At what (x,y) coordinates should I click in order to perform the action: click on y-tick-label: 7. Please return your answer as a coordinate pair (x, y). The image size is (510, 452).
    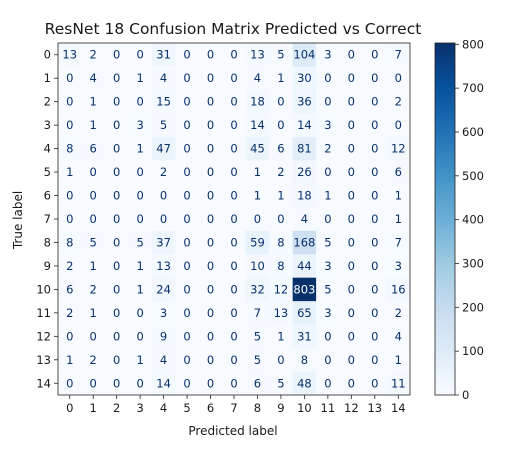
    Looking at the image, I should click on (47, 219).